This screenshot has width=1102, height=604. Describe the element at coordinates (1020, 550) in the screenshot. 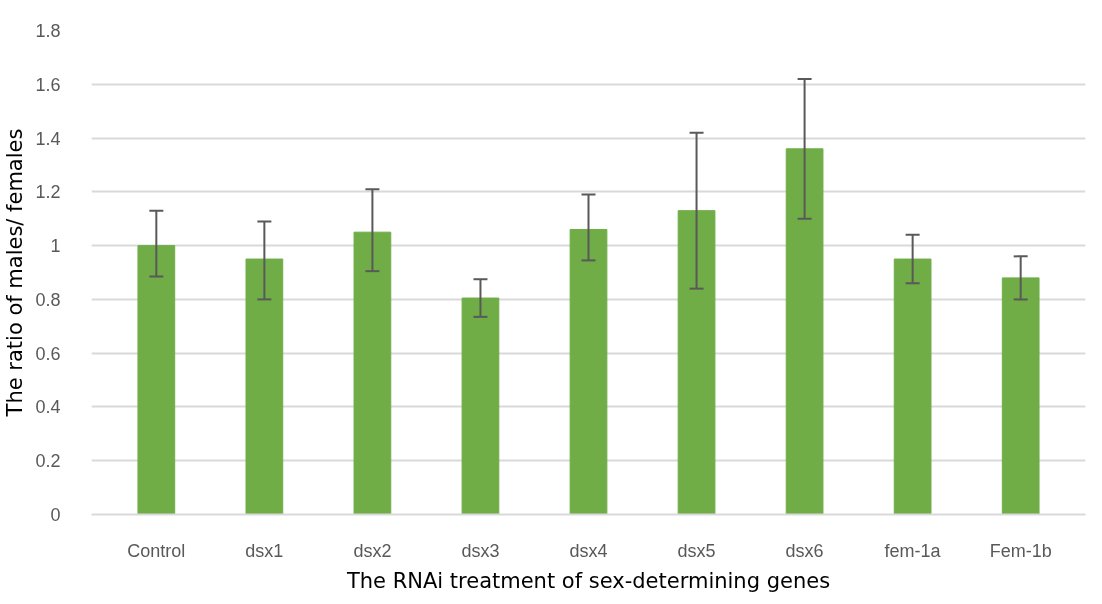

I see `x-tick-label: Fem-1b` at that location.